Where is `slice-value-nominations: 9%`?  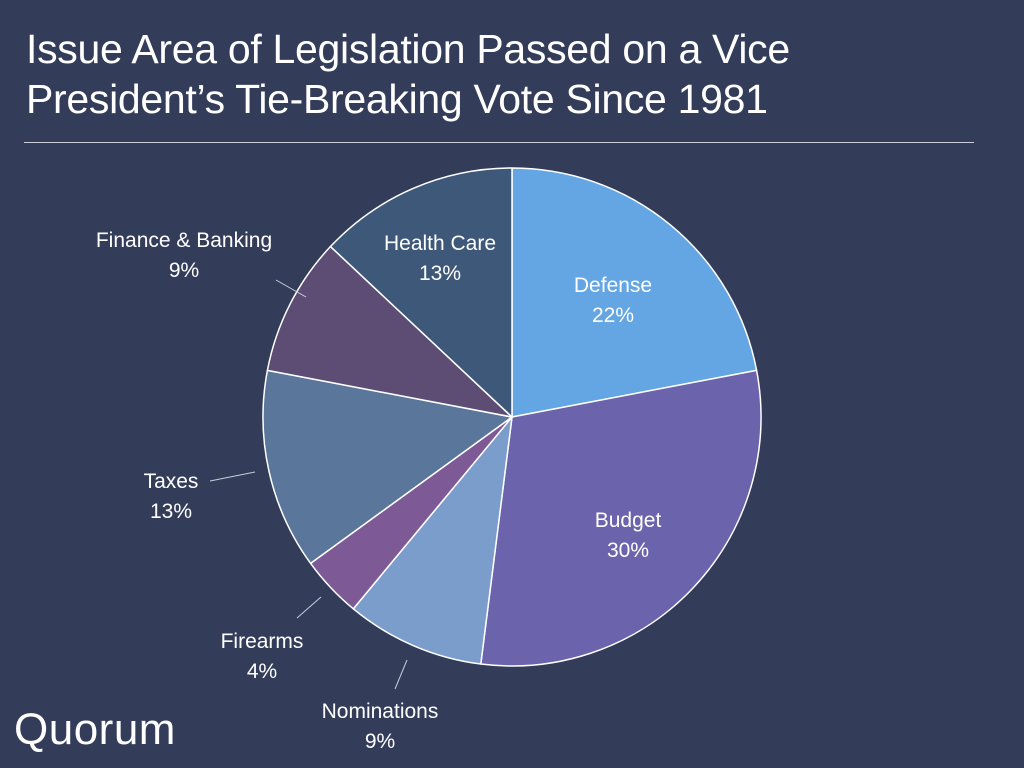
slice-value-nominations: 9% is located at coordinates (380, 741).